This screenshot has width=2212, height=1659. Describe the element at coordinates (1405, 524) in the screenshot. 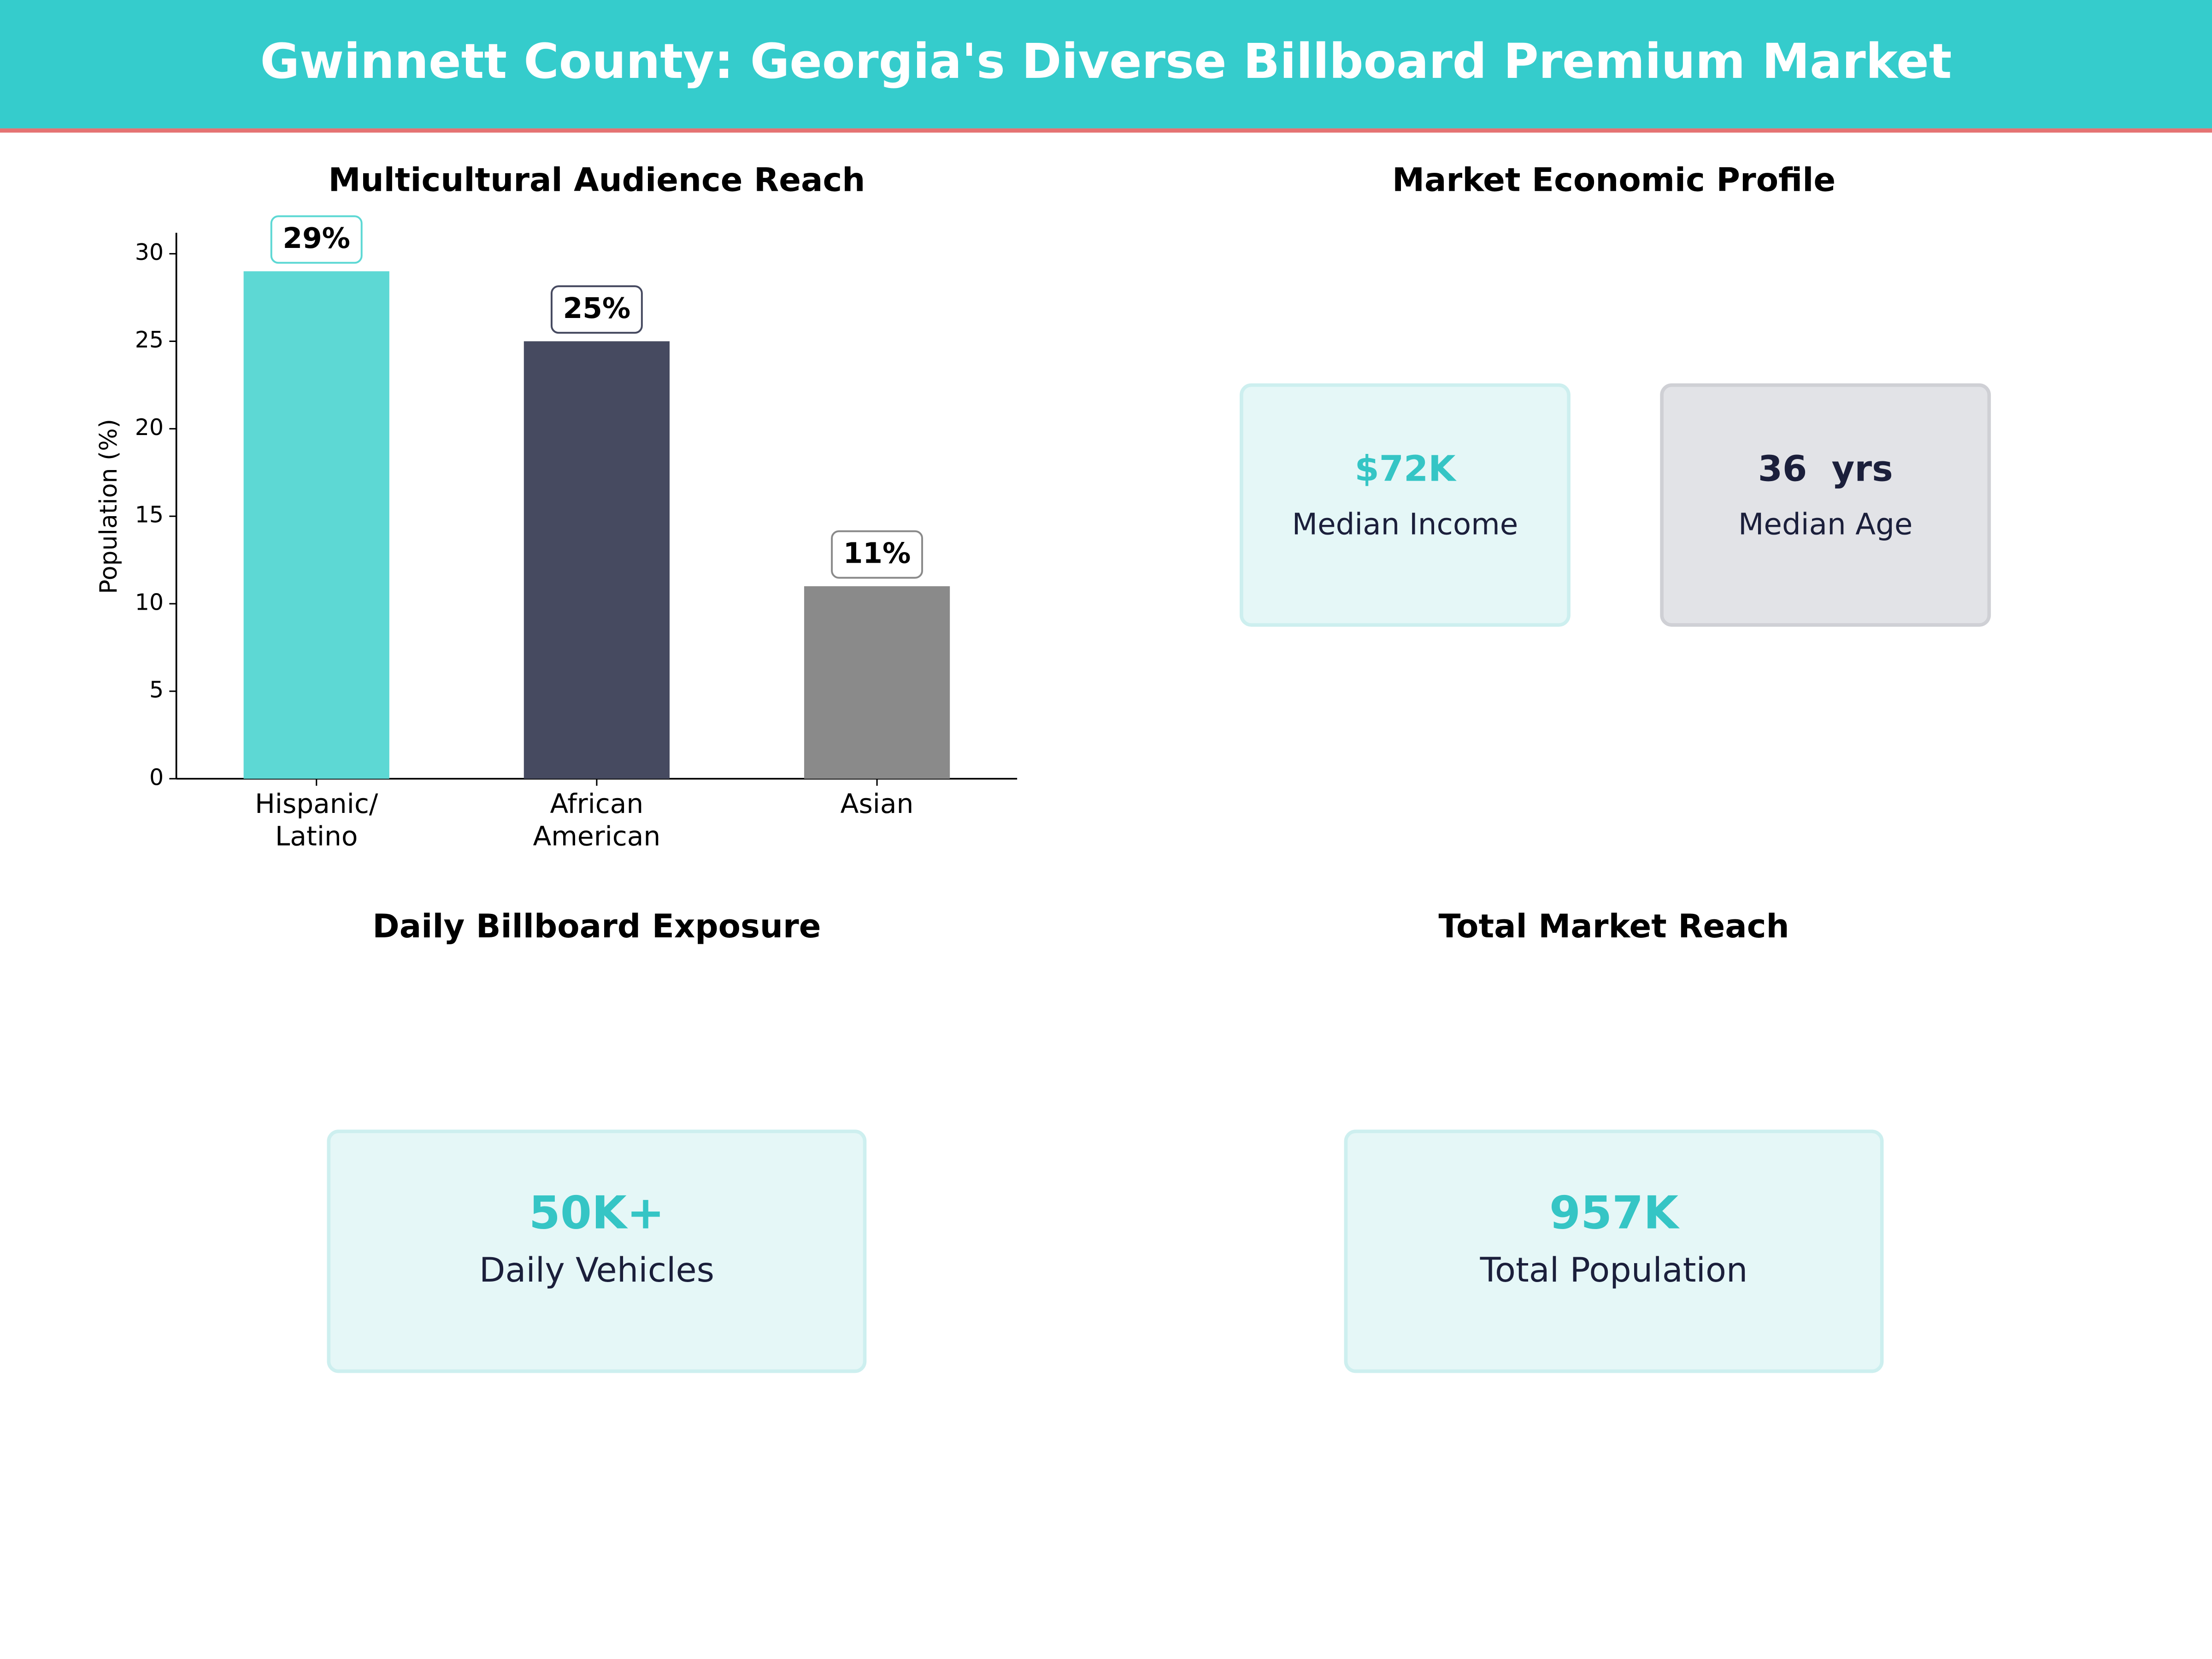

I see `kpi-label: Median Income` at that location.